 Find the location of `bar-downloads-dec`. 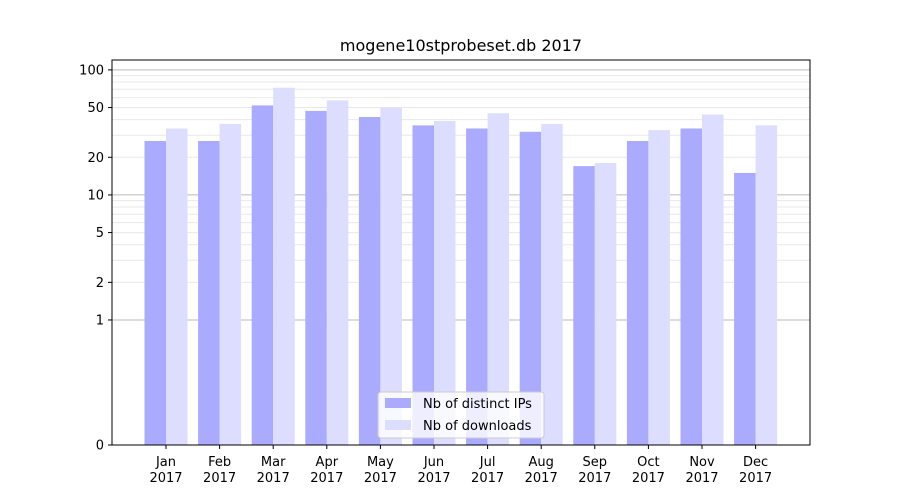

bar-downloads-dec is located at coordinates (766, 285).